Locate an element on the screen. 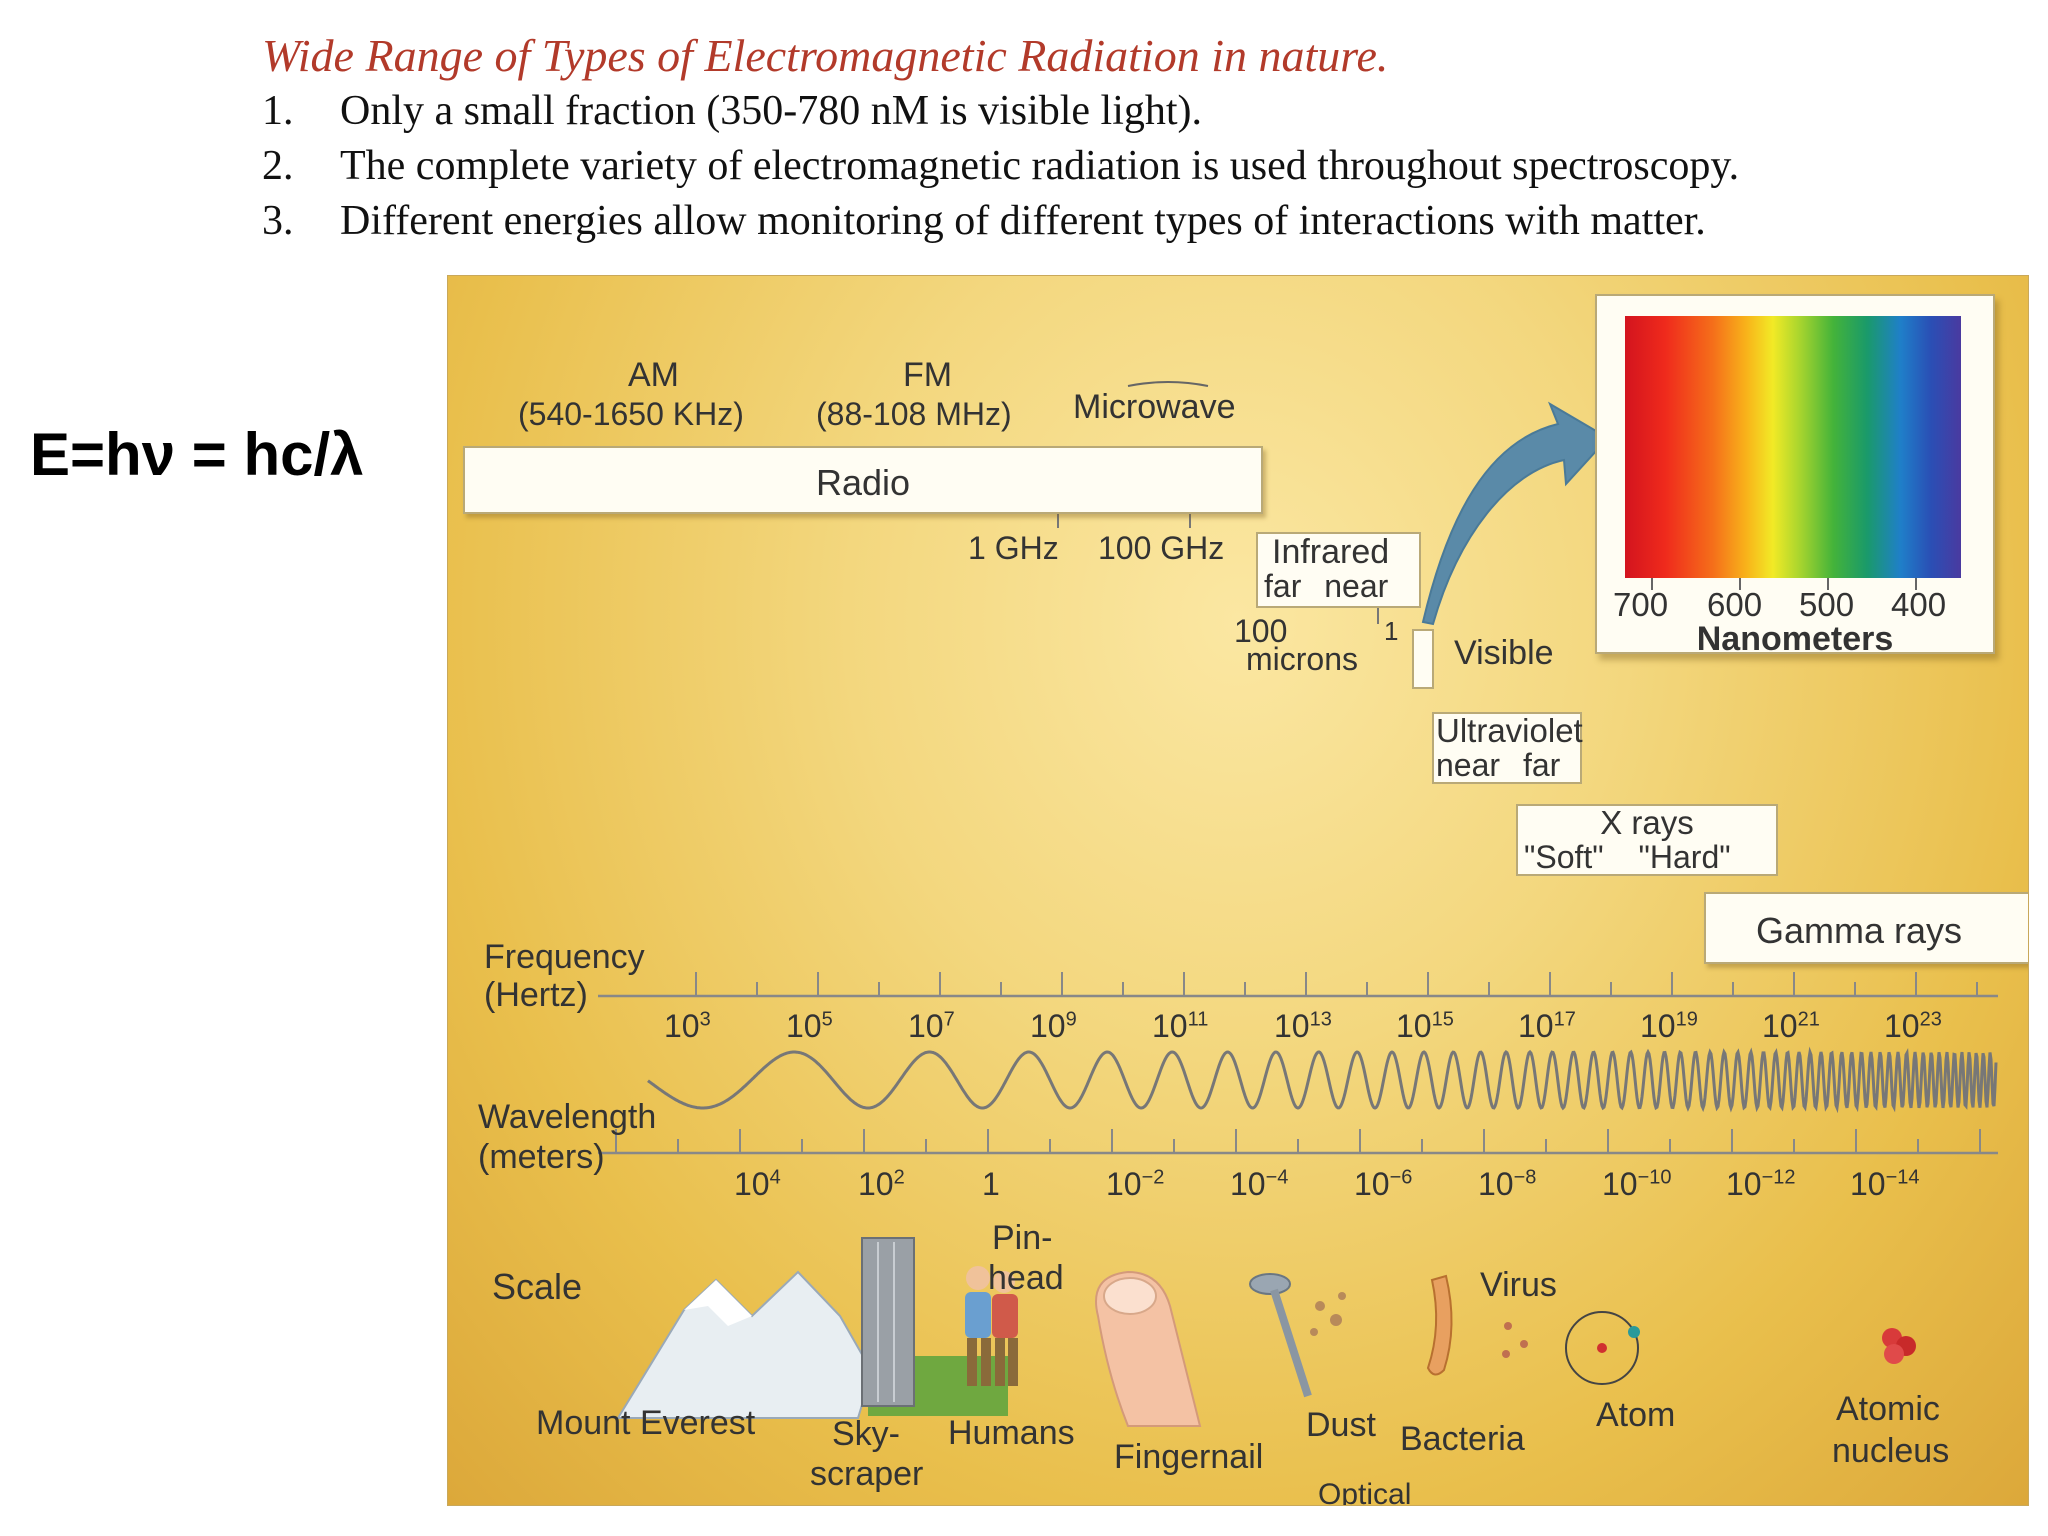 The image size is (2048, 1536). bacteria-label: Bacteria is located at coordinates (1462, 1439).